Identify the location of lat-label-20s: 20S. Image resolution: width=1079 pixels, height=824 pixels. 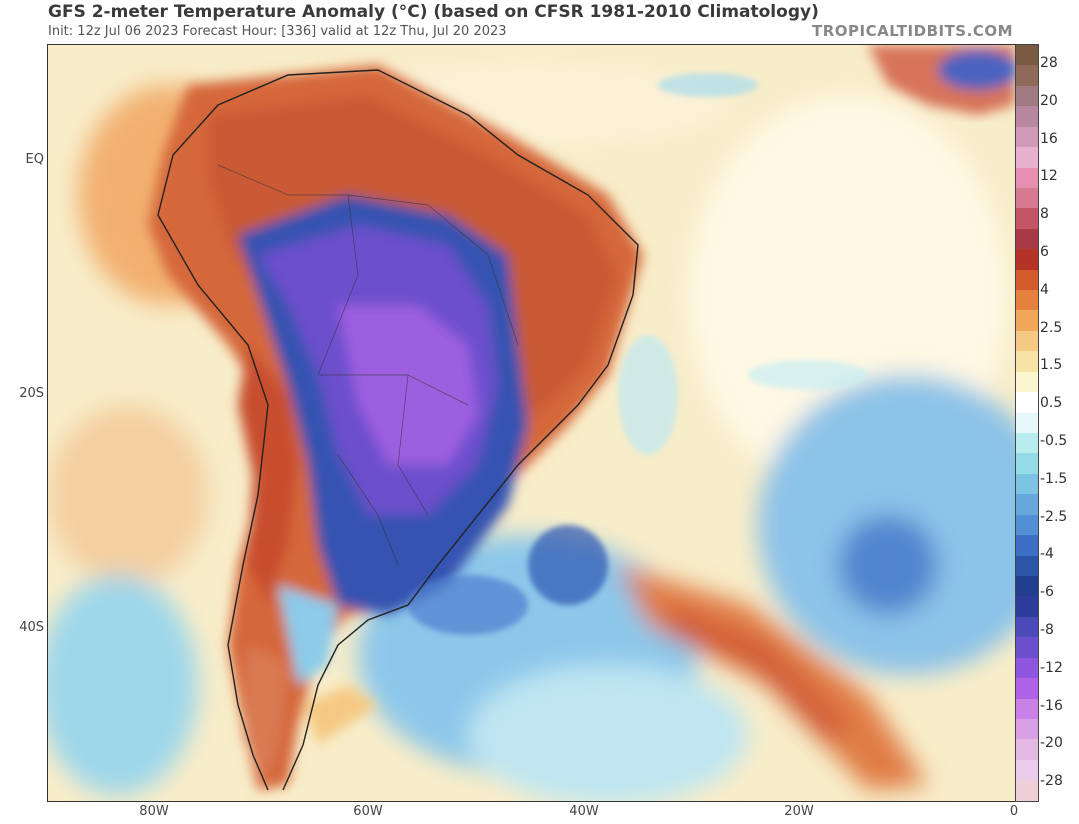
(31, 393).